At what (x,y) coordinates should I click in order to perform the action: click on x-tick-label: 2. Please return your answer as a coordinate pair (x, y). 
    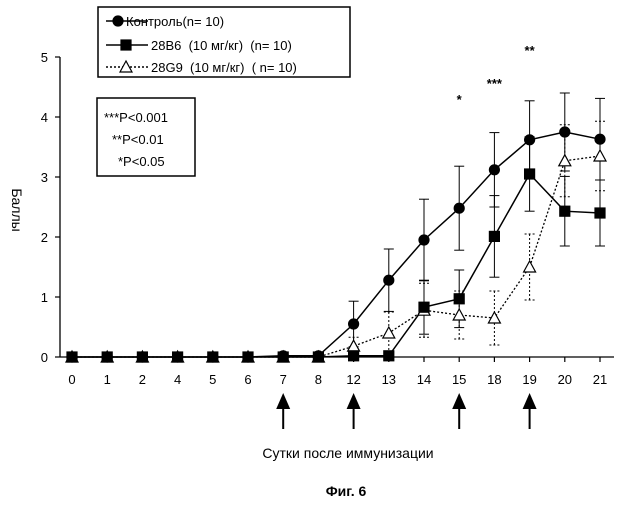
    Looking at the image, I should click on (142, 379).